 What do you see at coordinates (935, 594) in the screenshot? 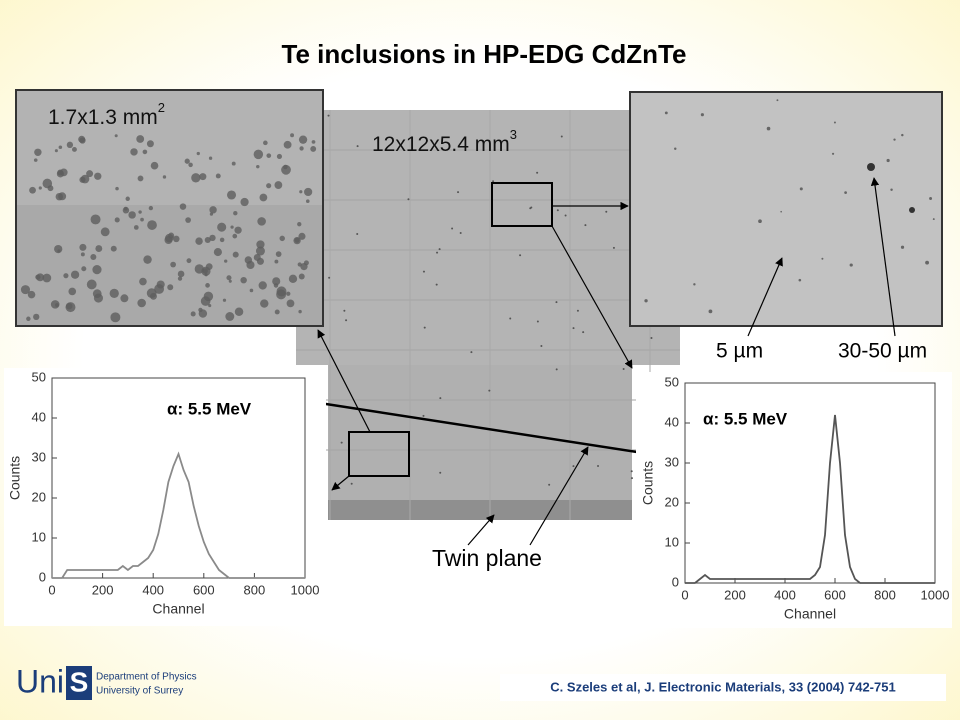
I see `x-tick-label: 1000` at bounding box center [935, 594].